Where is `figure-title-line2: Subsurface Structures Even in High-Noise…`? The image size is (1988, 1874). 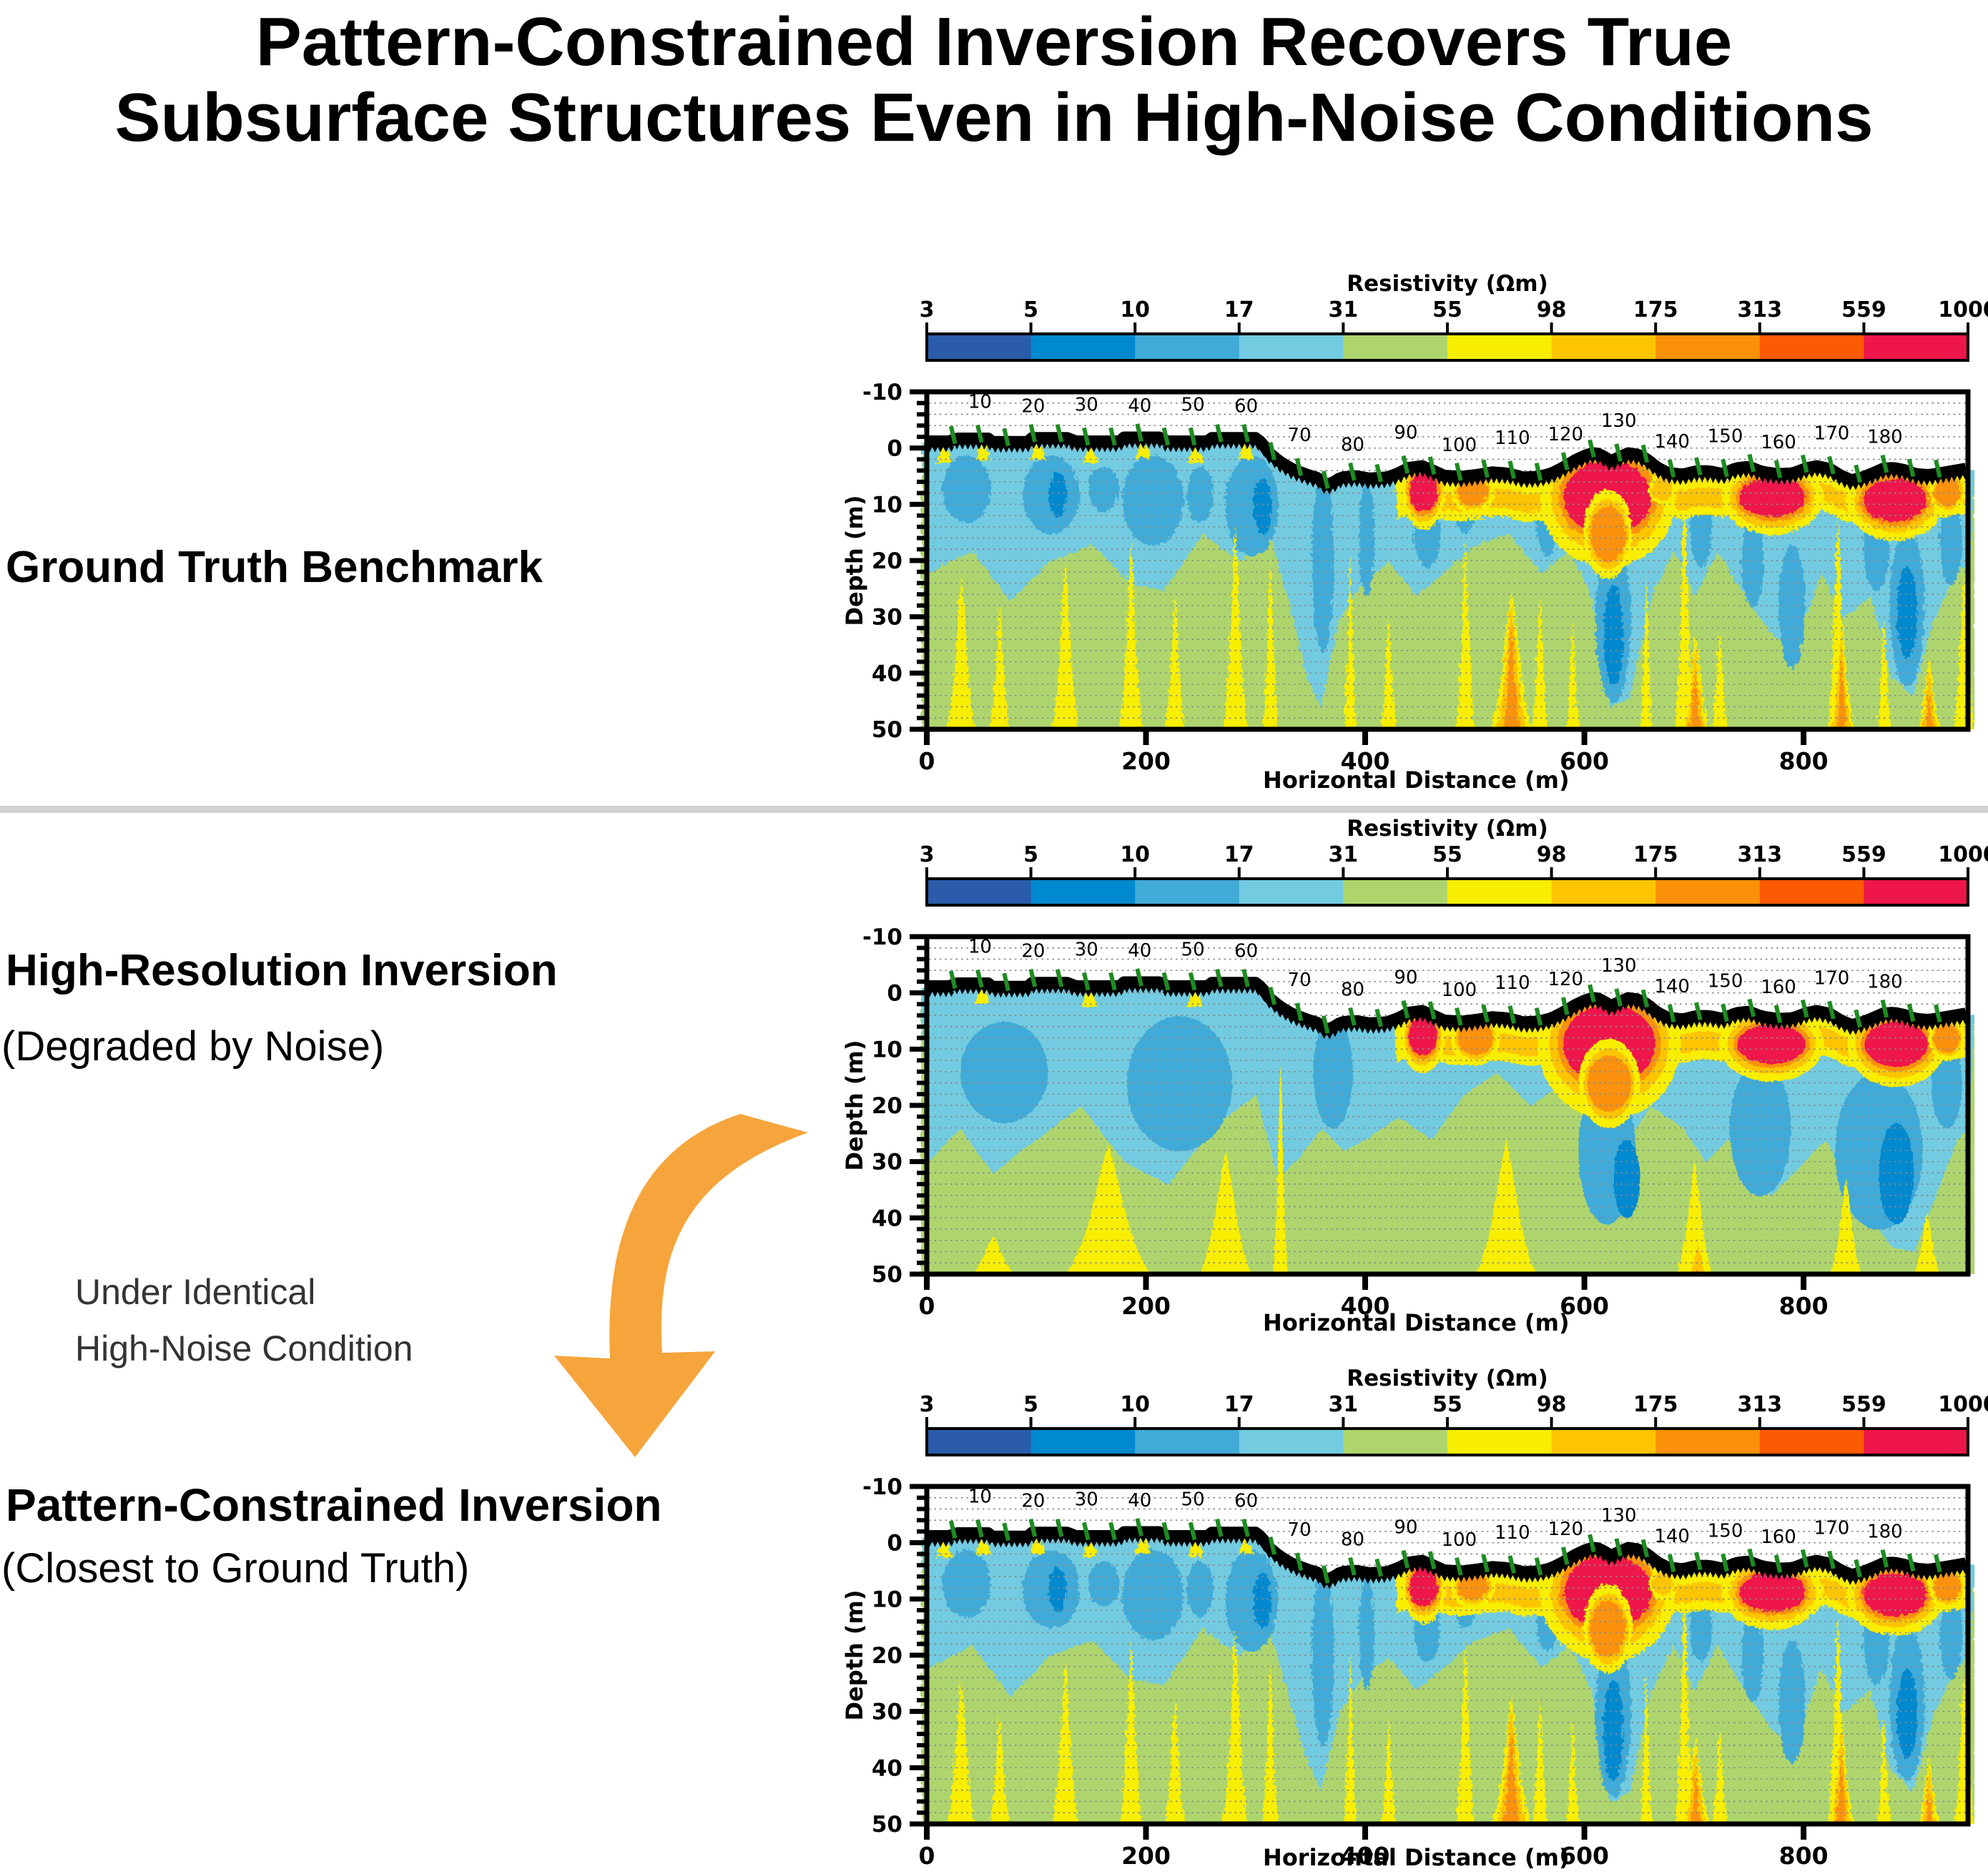 figure-title-line2: Subsurface Structures Even in High-Noise… is located at coordinates (994, 118).